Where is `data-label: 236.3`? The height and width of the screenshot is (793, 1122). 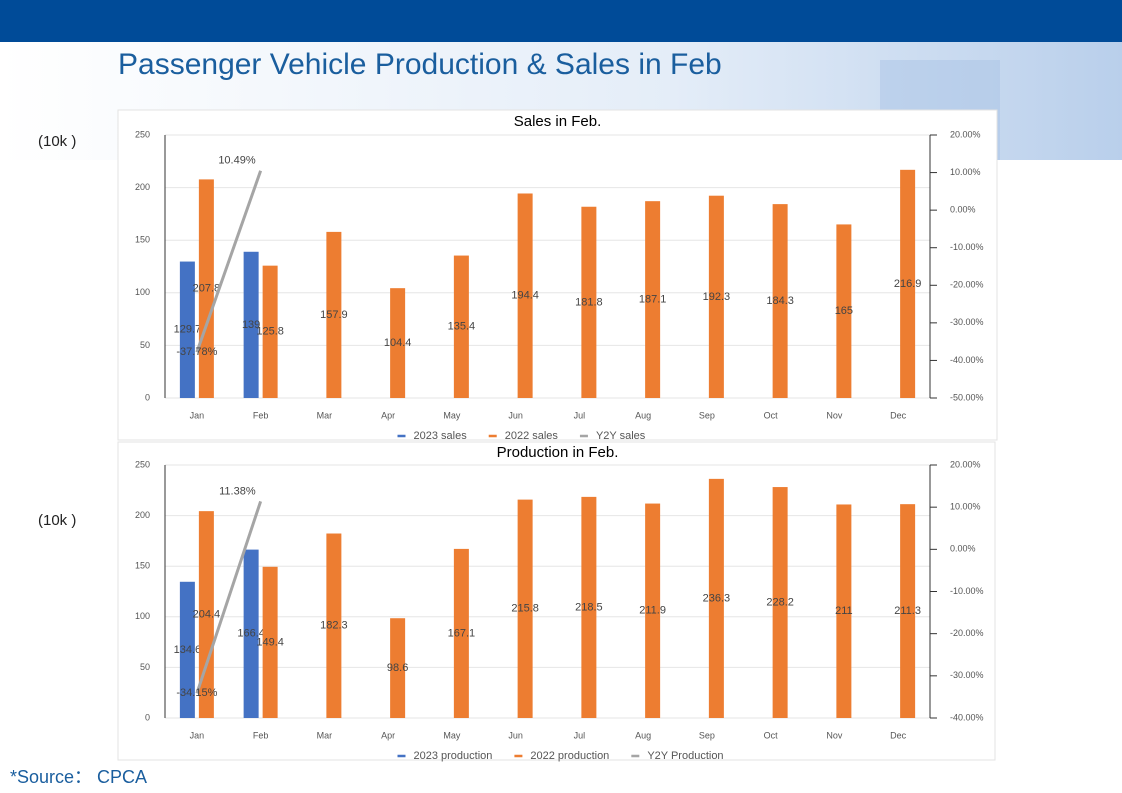
data-label: 236.3 is located at coordinates (717, 598).